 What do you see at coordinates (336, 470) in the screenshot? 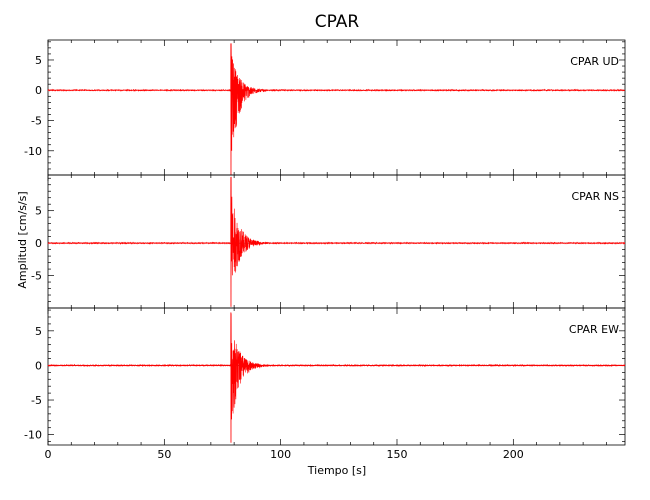
I see `x-axis-label: Tiempo [s]` at bounding box center [336, 470].